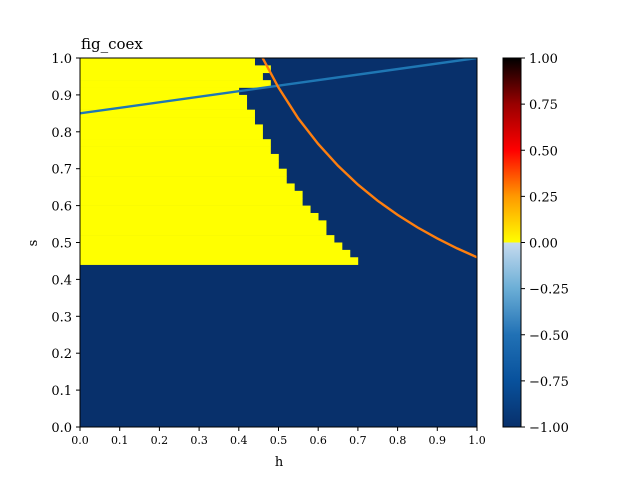  I want to click on colorbar-tick-label: −0.75, so click(549, 382).